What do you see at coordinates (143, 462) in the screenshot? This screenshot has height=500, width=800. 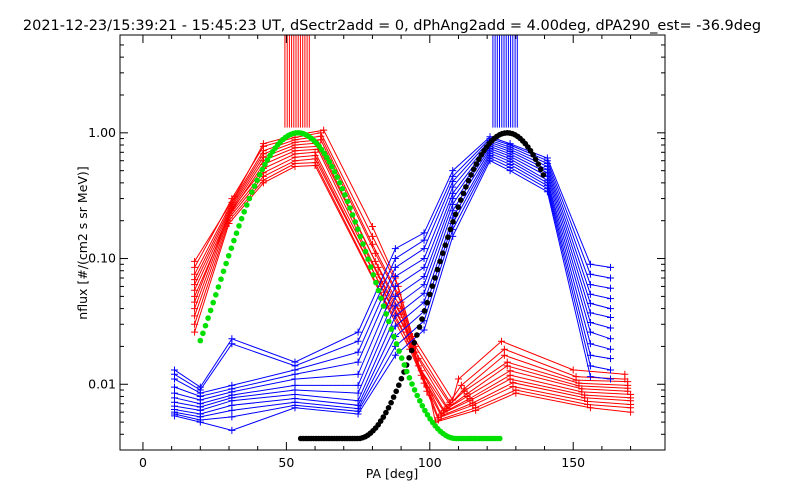 I see `x-tick-label-0: 0` at bounding box center [143, 462].